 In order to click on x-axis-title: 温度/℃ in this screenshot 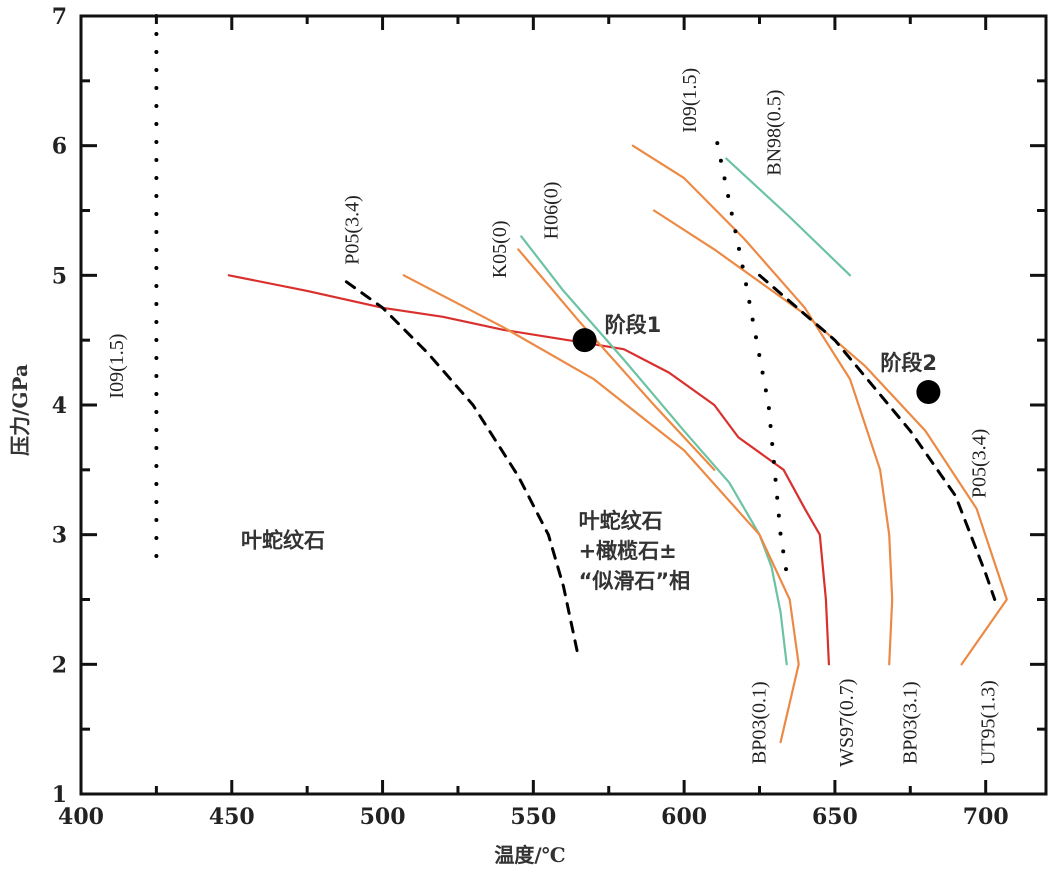, I will do `click(529, 855)`.